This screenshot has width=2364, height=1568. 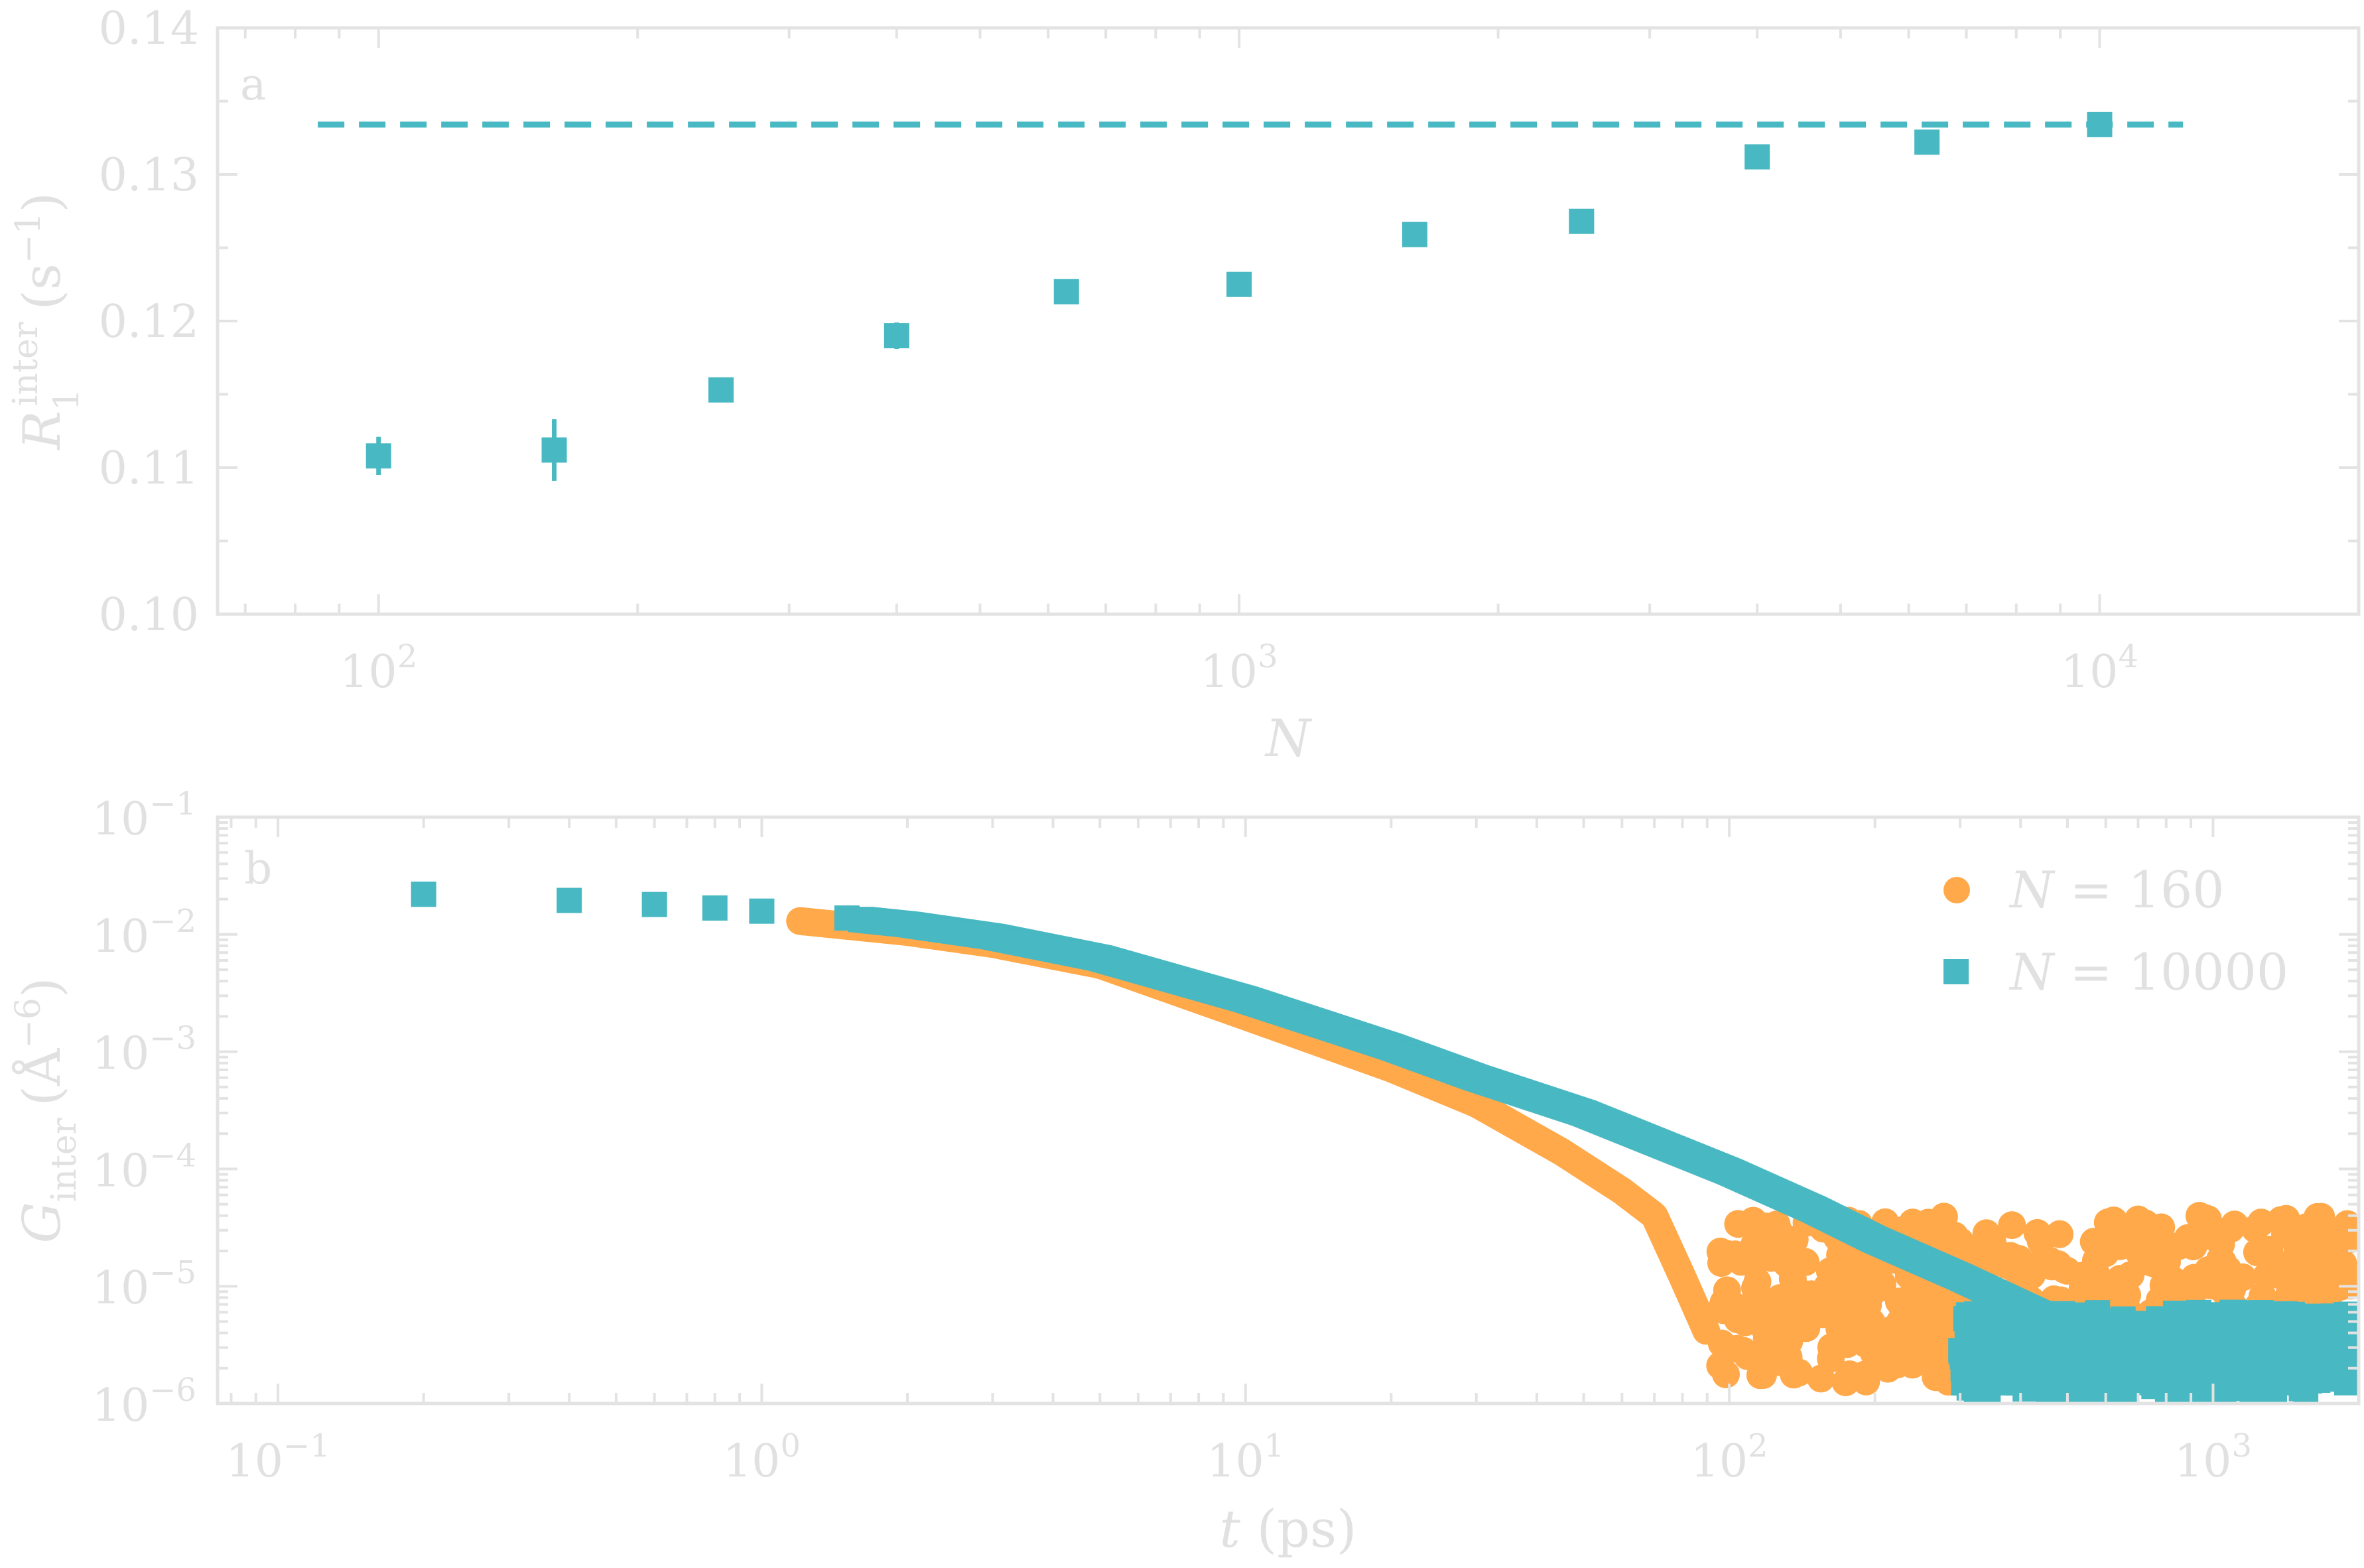 What do you see at coordinates (144, 1167) in the screenshot?
I see `panel-b-y-tick-label: 10⁻⁴` at bounding box center [144, 1167].